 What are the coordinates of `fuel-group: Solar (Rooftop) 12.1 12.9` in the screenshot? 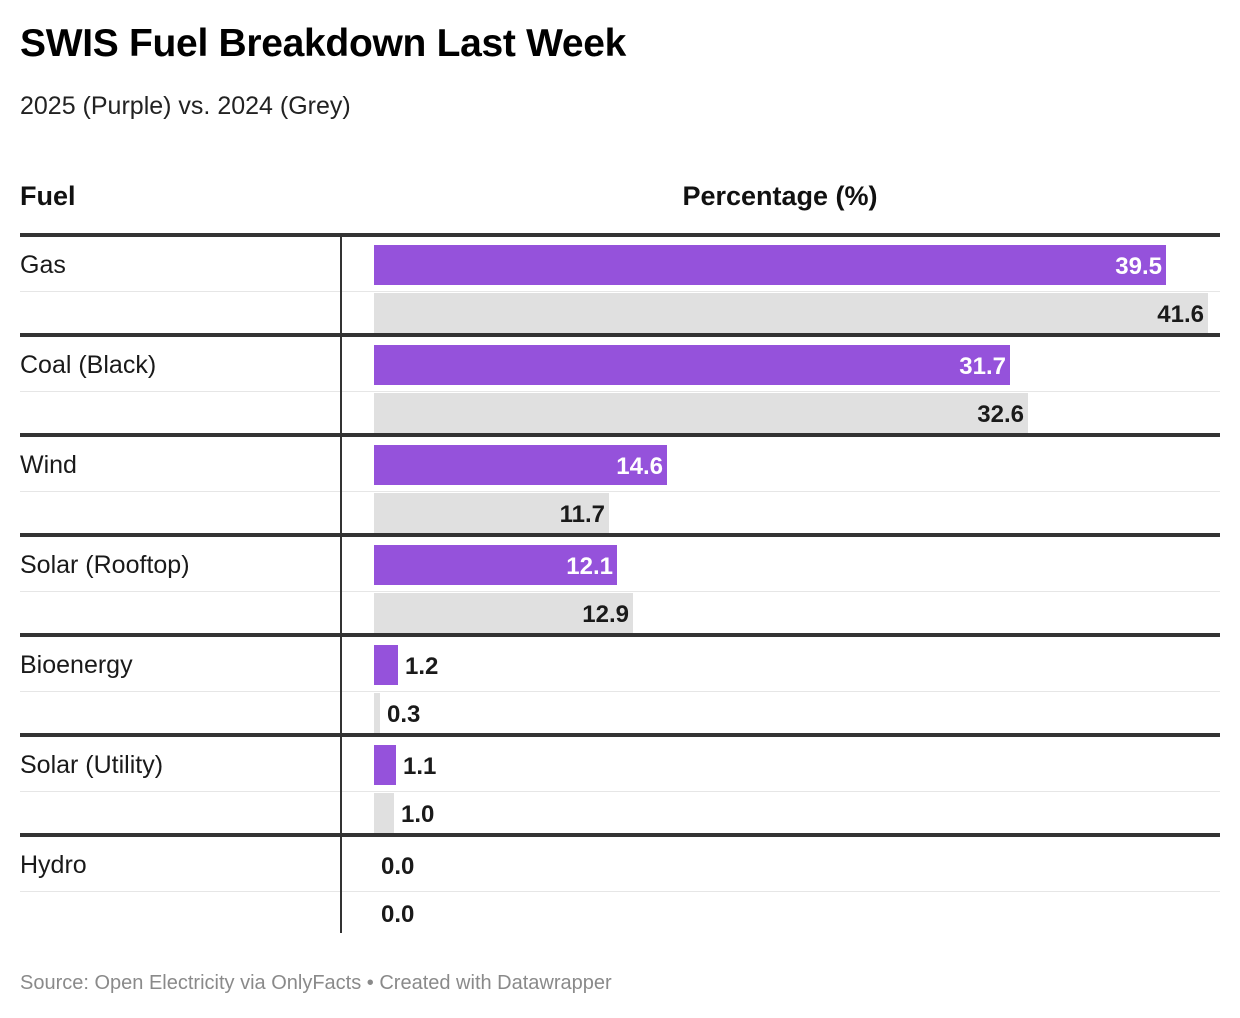 It's located at (620, 583).